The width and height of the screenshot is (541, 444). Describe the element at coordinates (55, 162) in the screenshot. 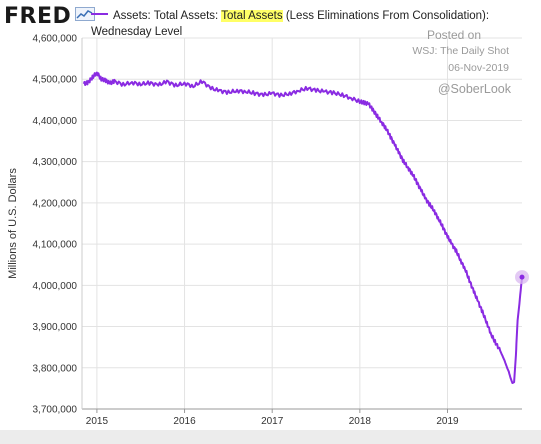

I see `y-tick-label: 4,300,000` at that location.